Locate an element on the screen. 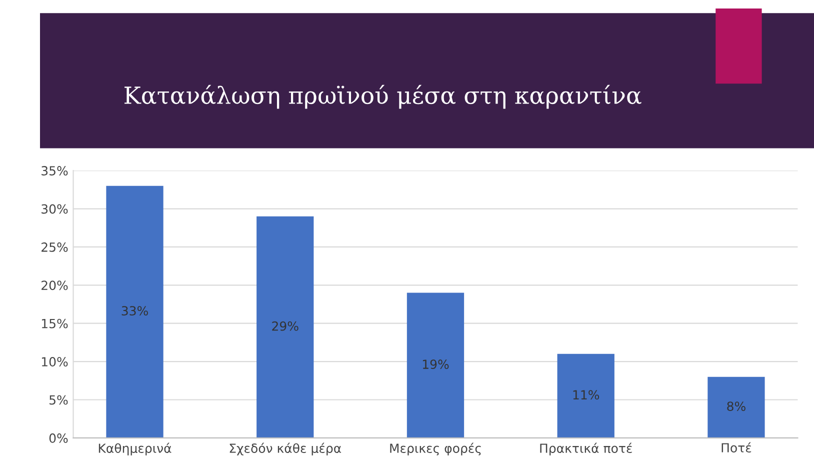  y-tick-label: 5% is located at coordinates (59, 400).